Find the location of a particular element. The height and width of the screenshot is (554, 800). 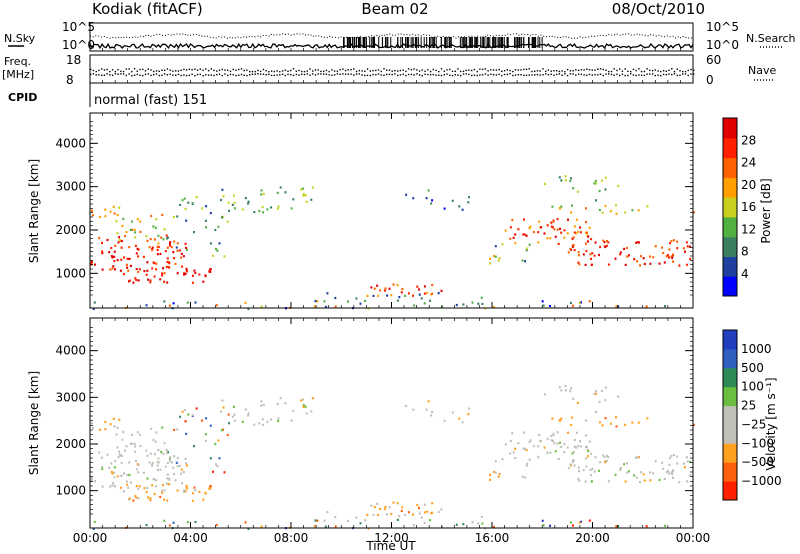

colorbar-tick-label: −100 is located at coordinates (757, 443).